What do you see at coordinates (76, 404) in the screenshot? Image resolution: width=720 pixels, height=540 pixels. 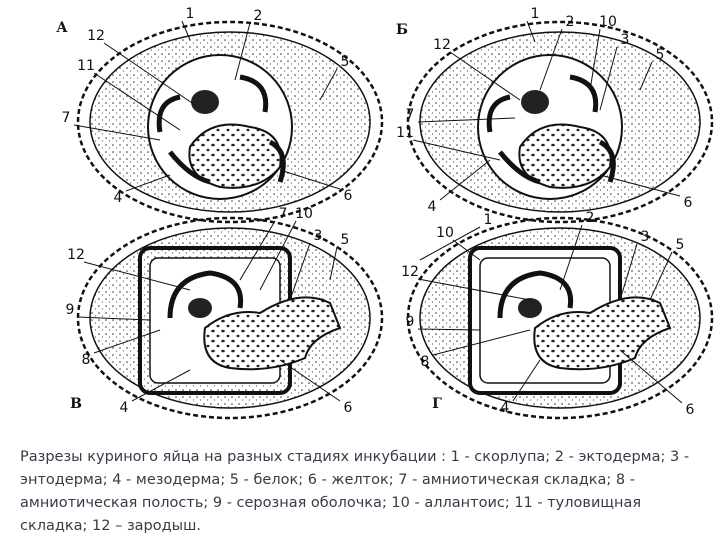 I see `panel-letter: В` at bounding box center [76, 404].